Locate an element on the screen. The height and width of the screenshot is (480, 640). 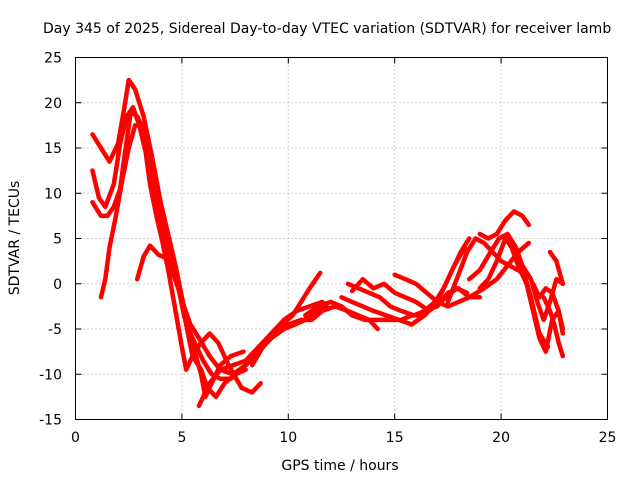
x-tick-label: 10 is located at coordinates (288, 438).